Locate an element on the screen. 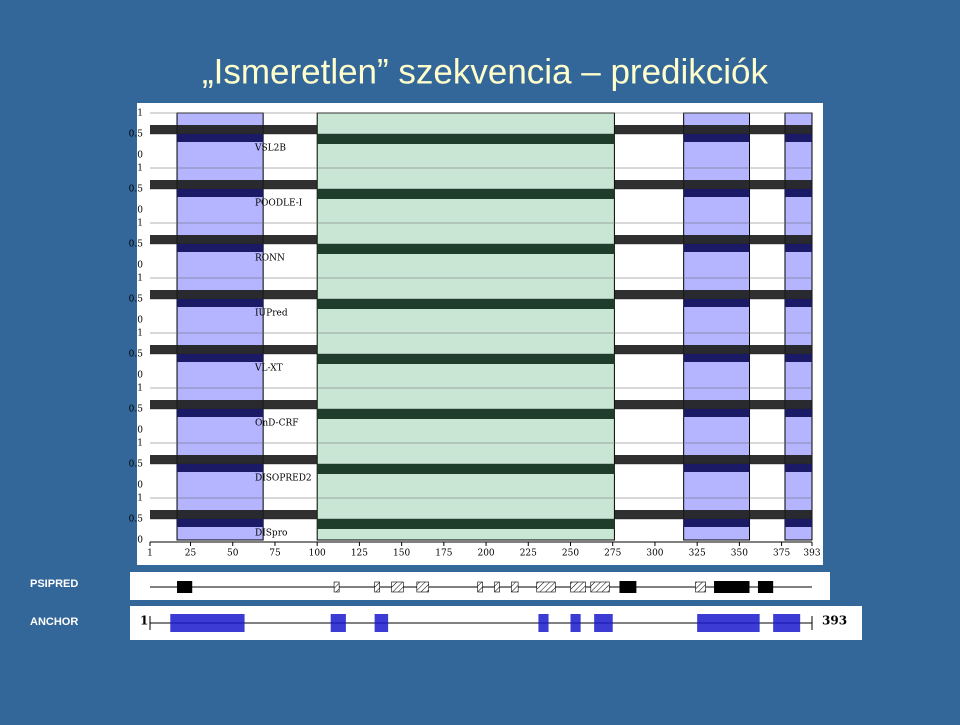 The height and width of the screenshot is (725, 960). anchor-last: 393 is located at coordinates (834, 621).